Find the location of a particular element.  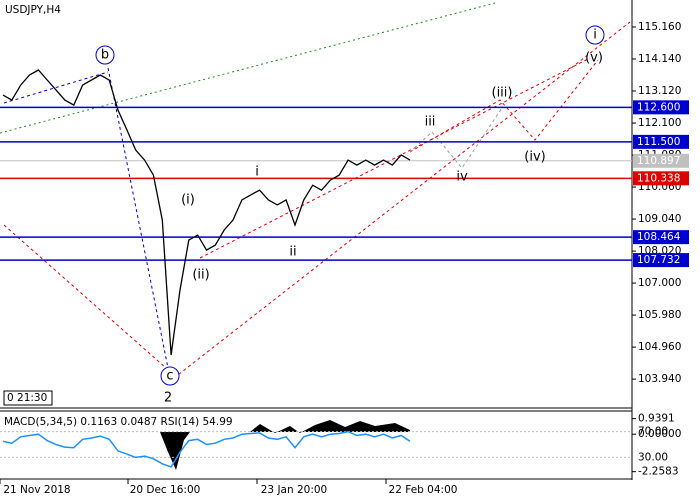

level-label: 112.600 is located at coordinates (658, 107).